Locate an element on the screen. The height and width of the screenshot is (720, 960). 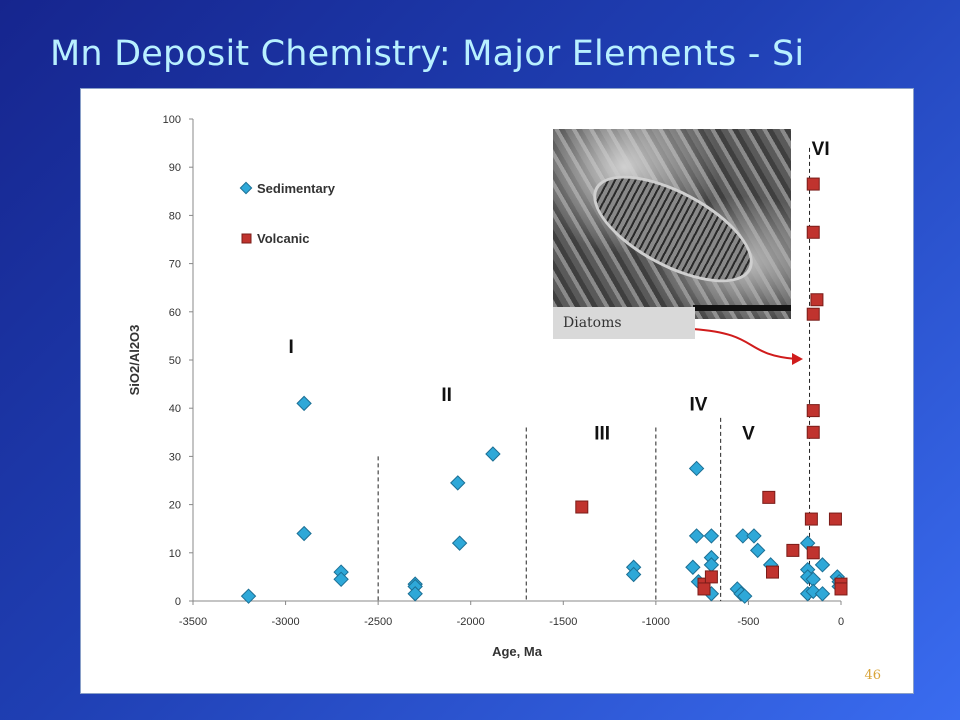
y-tick-label: 70 is located at coordinates (175, 265).